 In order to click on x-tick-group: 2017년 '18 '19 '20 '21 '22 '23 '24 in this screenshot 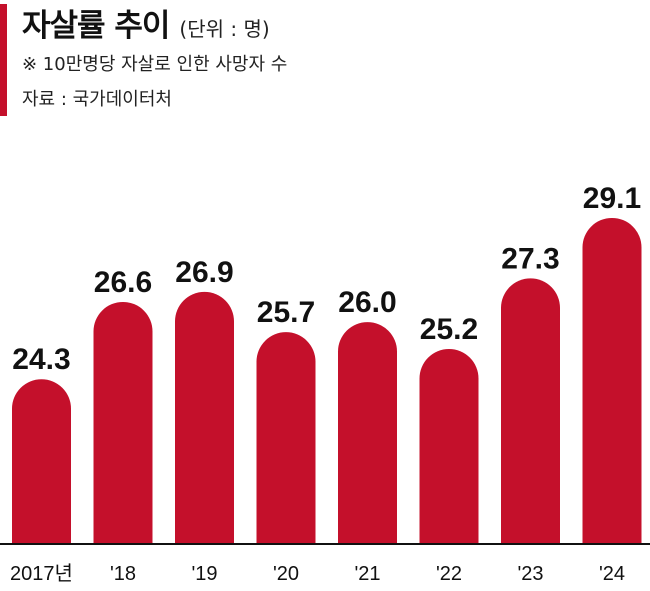, I will do `click(317, 573)`.